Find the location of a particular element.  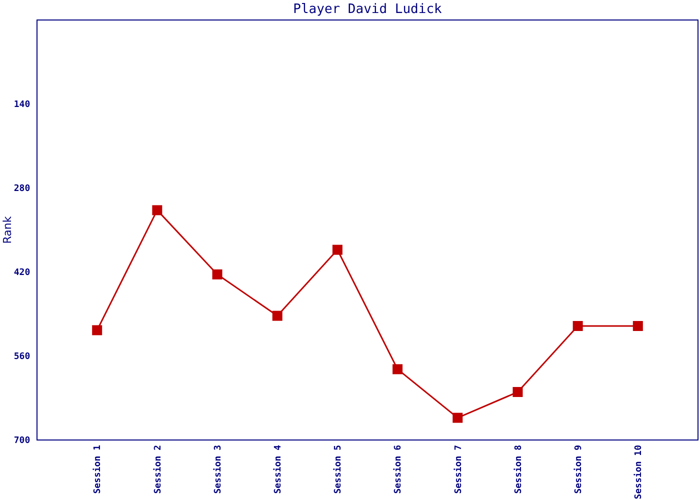

x-tick-label: Session 7 is located at coordinates (458, 469).